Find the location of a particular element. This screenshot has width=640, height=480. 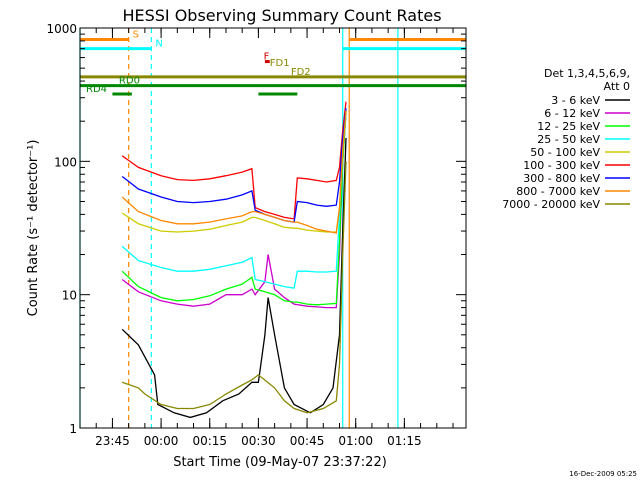

flag-label-rd0: RD0 is located at coordinates (129, 81).